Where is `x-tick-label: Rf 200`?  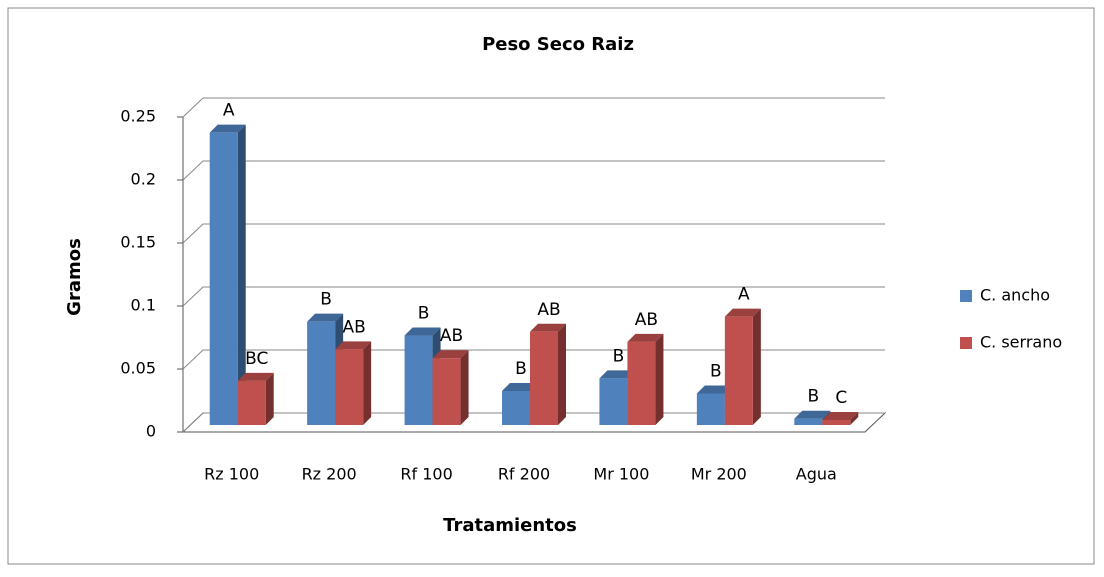 x-tick-label: Rf 200 is located at coordinates (524, 474).